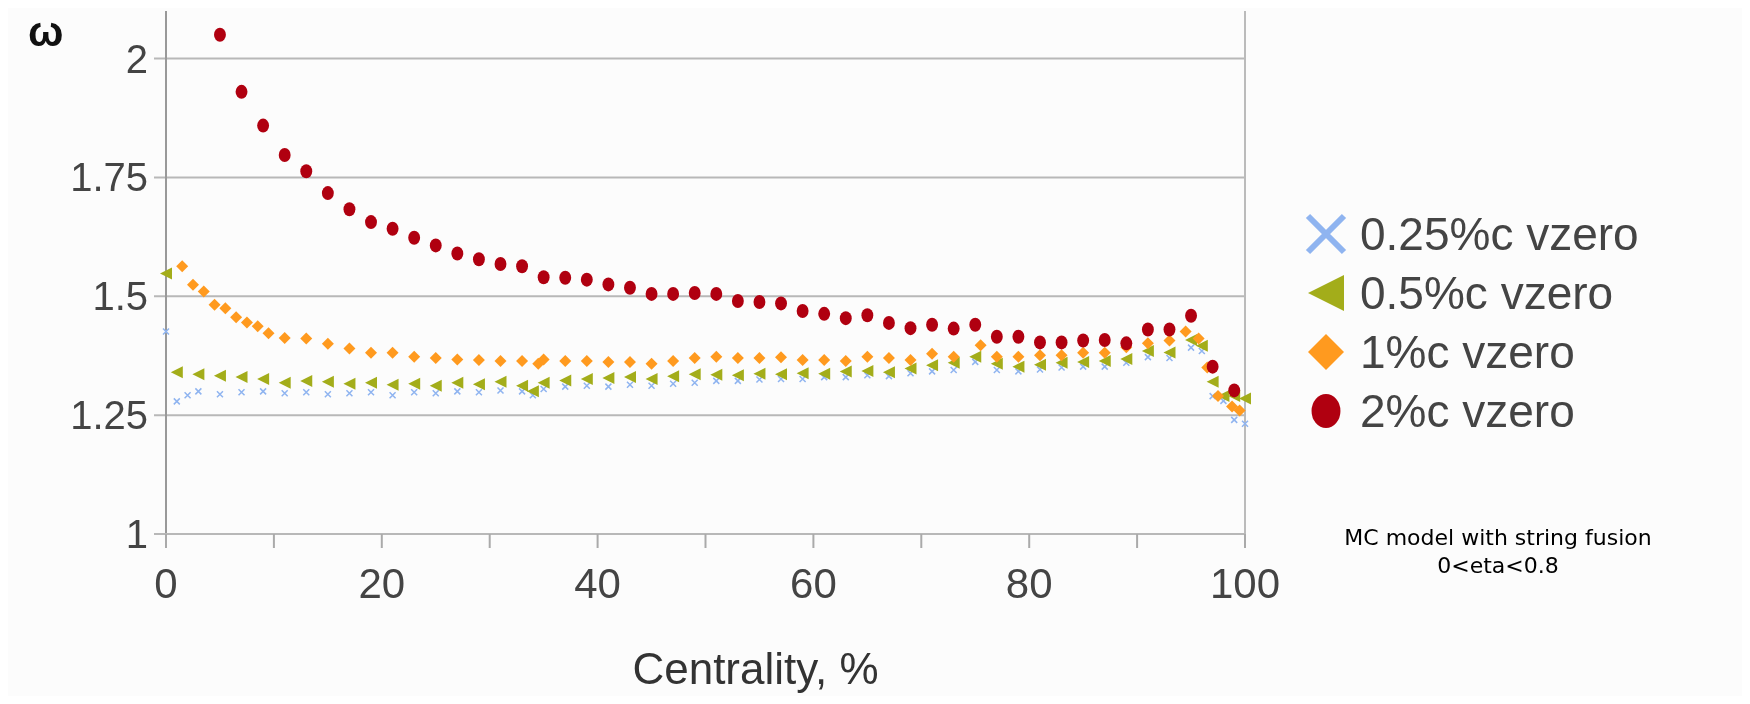 The width and height of the screenshot is (1750, 704). I want to click on x-tick-label: 60, so click(813, 583).